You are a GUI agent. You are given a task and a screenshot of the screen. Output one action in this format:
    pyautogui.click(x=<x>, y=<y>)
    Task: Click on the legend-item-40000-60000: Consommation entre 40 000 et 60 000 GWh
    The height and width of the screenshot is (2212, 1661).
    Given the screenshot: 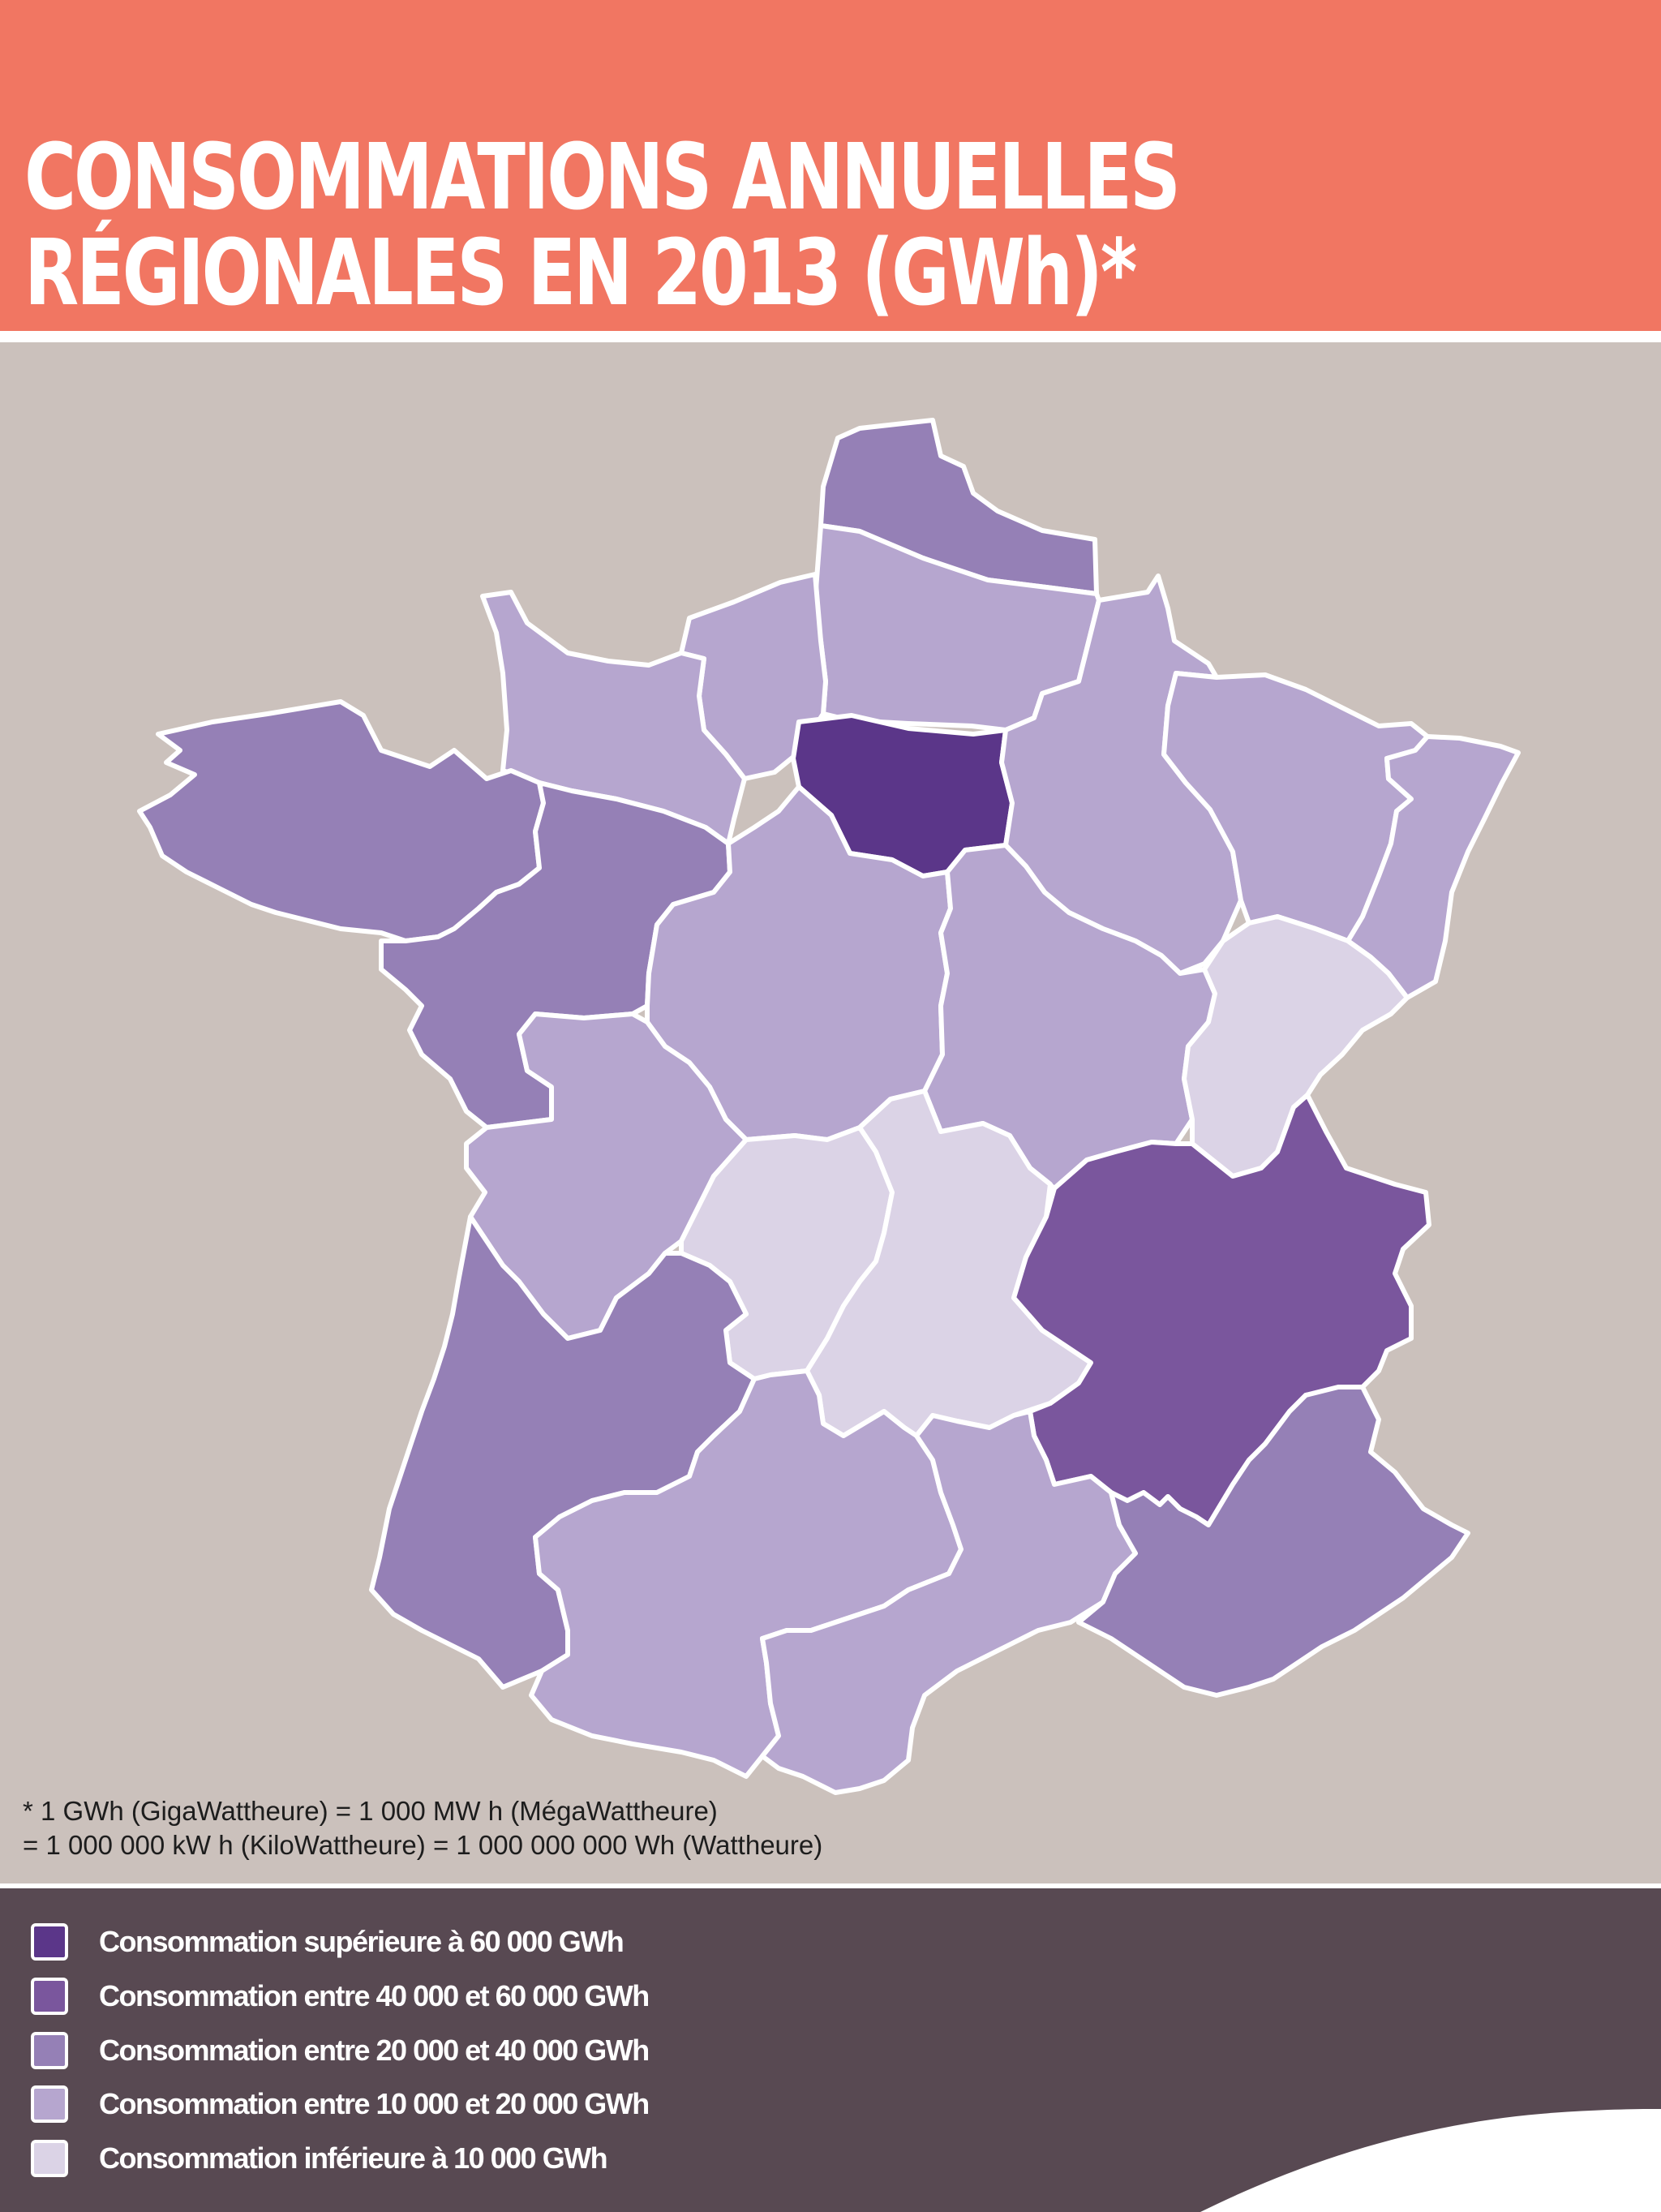 What is the action you would take?
    pyautogui.click(x=340, y=1996)
    